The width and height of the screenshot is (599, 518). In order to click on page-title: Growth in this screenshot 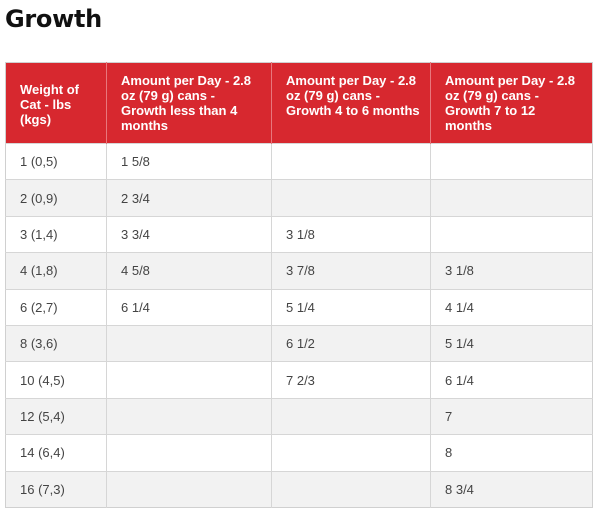, I will do `click(53, 19)`.